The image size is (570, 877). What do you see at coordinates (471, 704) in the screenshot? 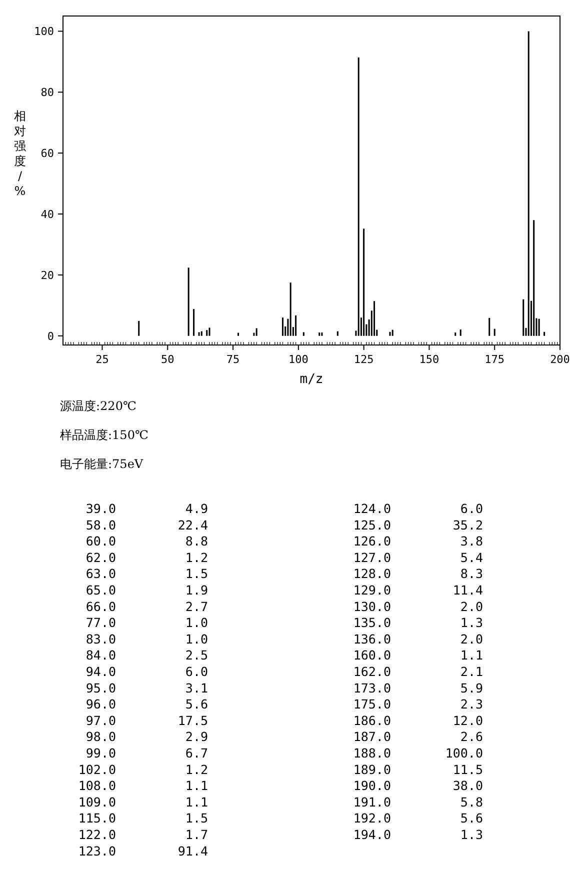
I see `text: 2.3` at bounding box center [471, 704].